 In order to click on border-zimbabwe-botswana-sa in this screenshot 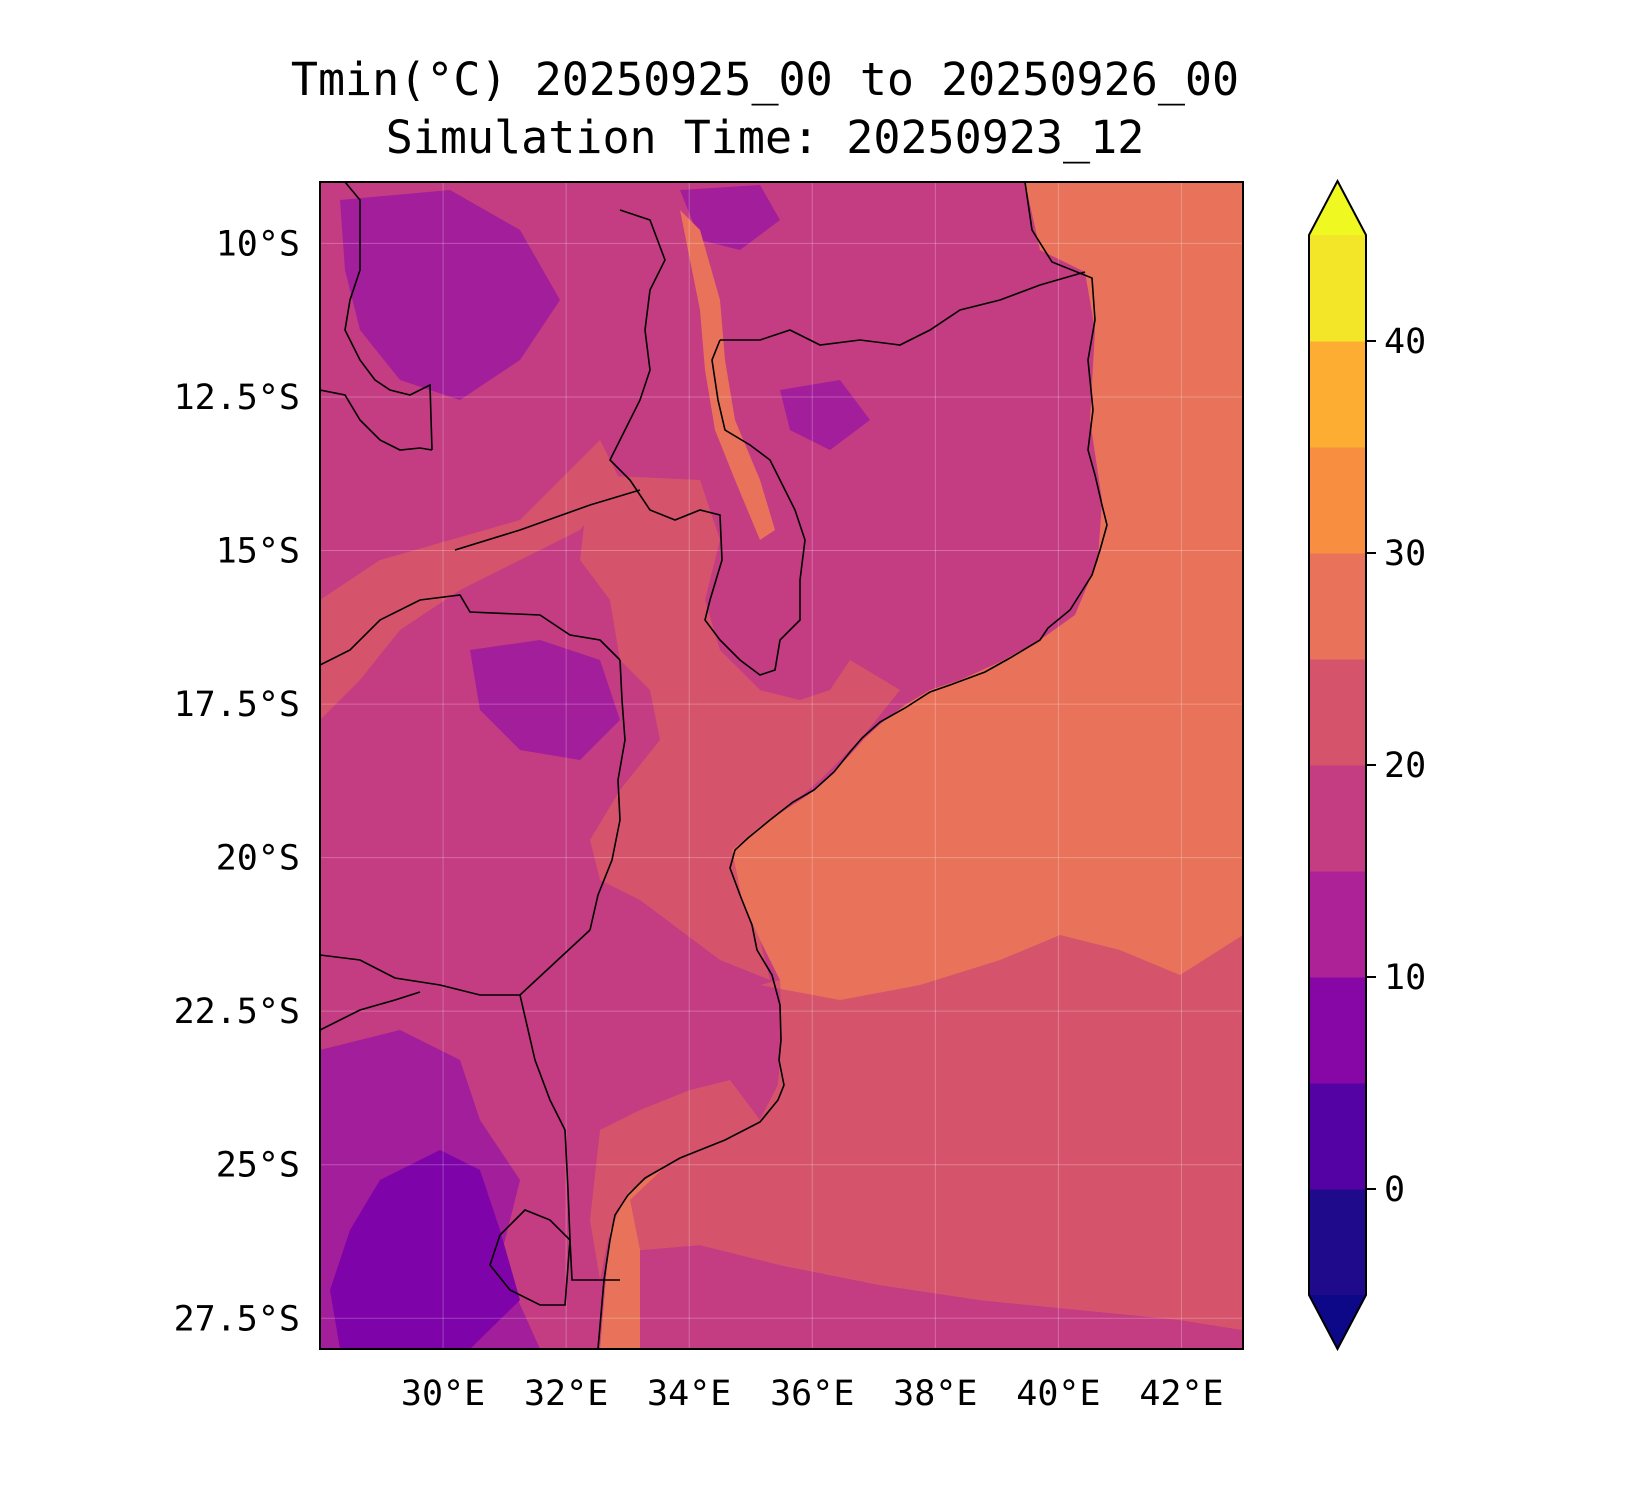, I will do `click(420, 975)`.